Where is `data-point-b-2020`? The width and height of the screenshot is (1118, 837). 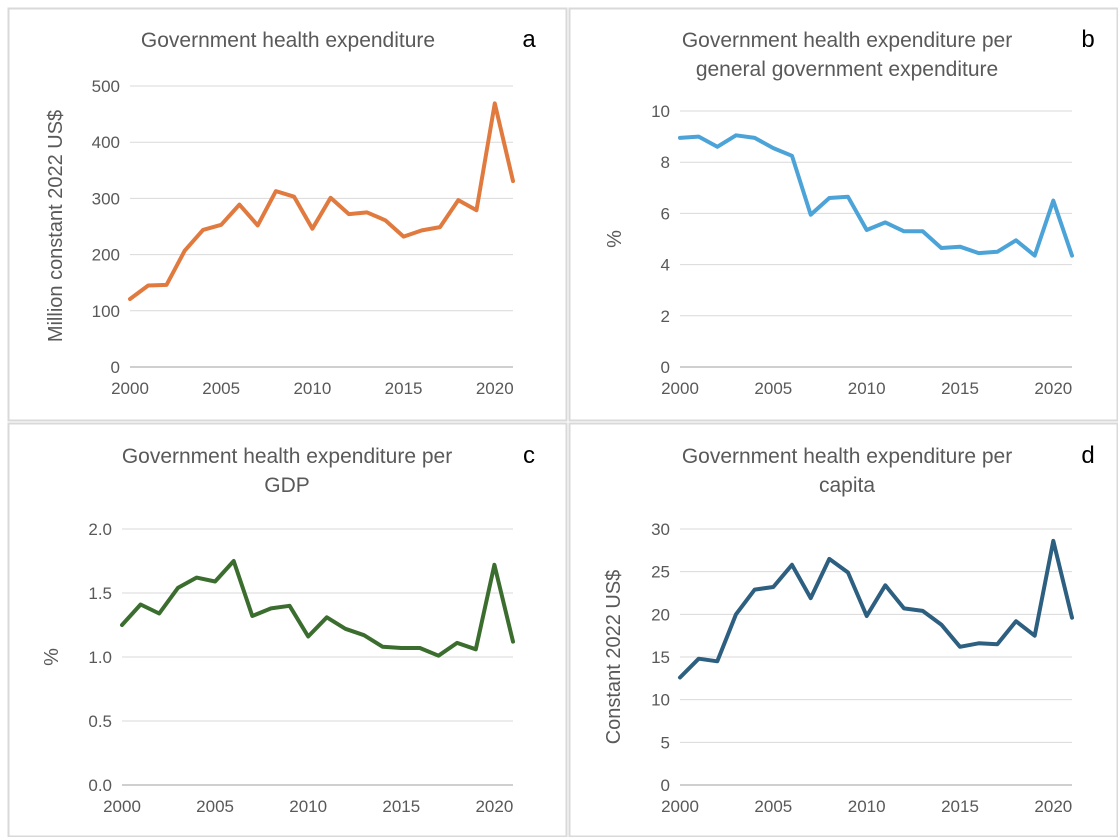
data-point-b-2020 is located at coordinates (1053, 201).